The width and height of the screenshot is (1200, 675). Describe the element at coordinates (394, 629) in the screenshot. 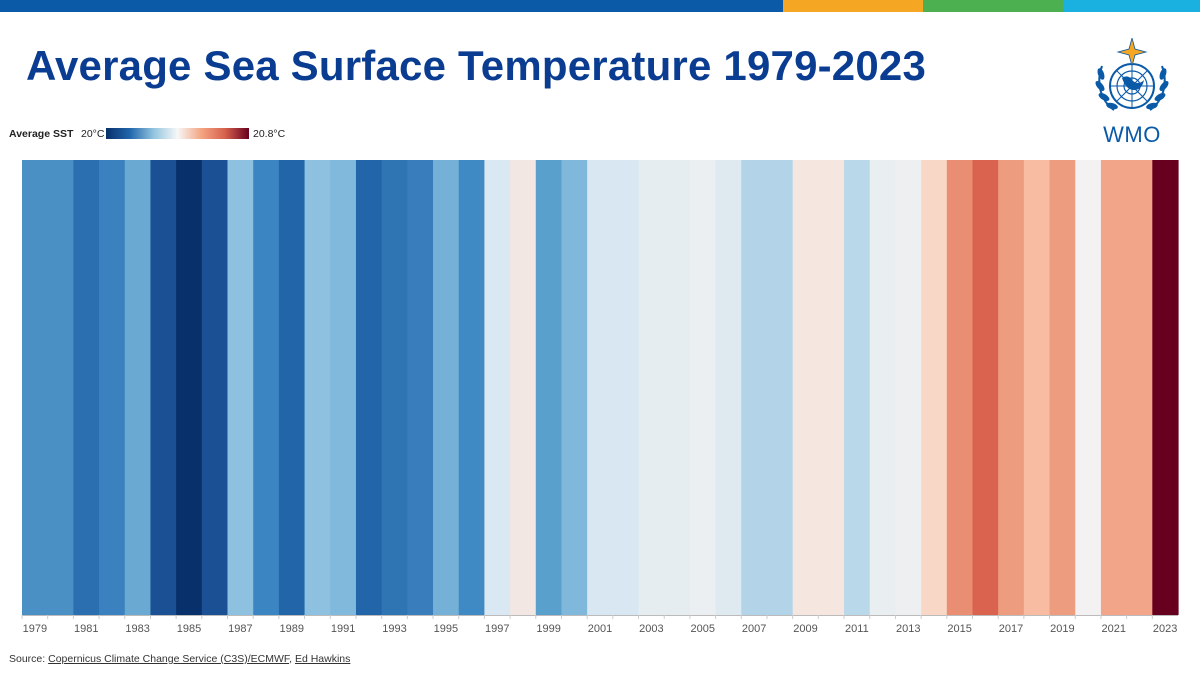

I see `x-tick-label: 1993` at that location.